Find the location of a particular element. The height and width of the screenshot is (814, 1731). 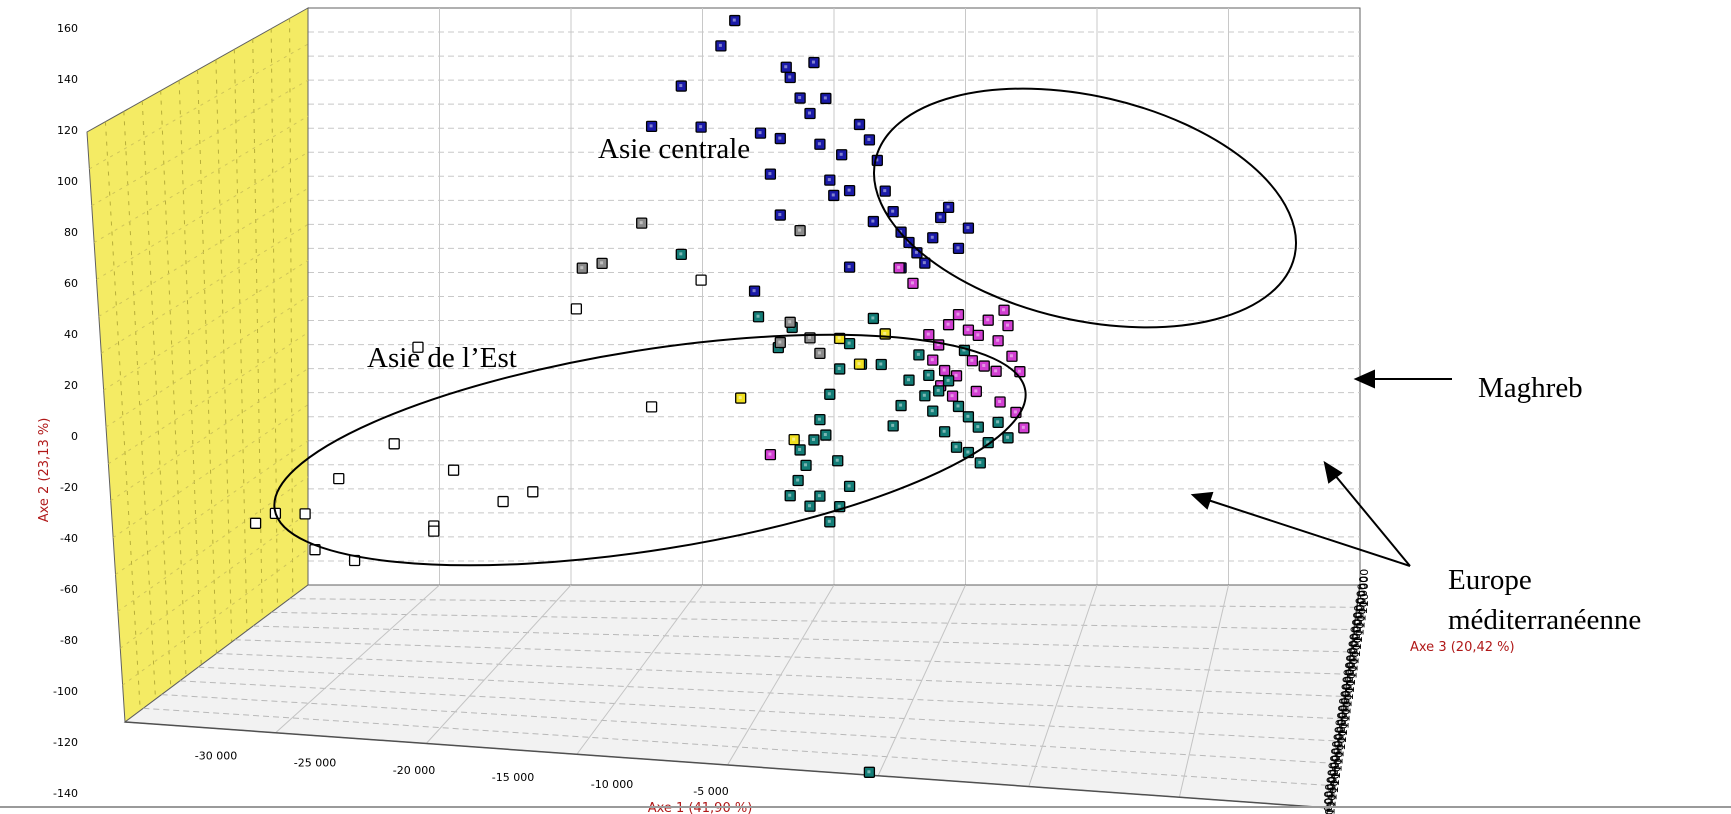

y-tick-label: -40 is located at coordinates (69, 538).